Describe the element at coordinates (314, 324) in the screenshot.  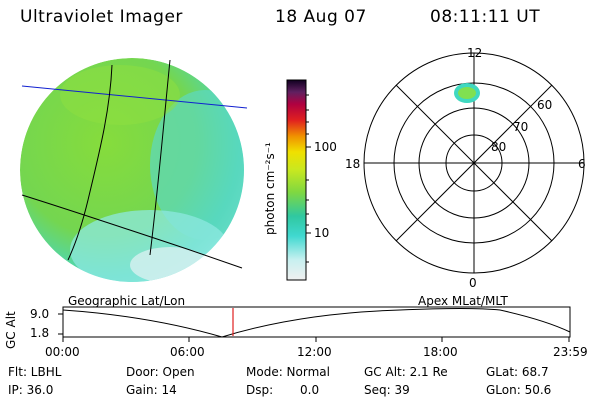
I see `timeline-panel` at that location.